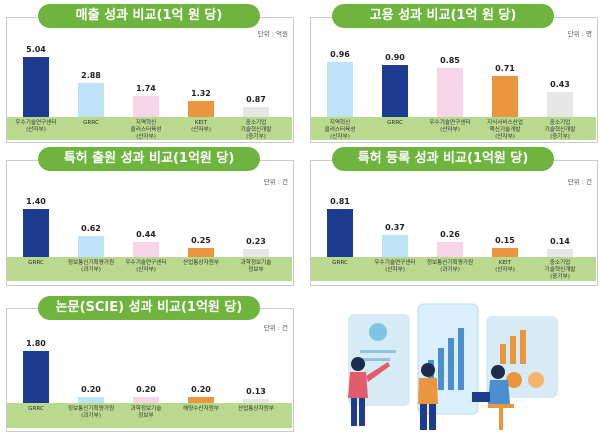 Image resolution: width=600 pixels, height=434 pixels. Describe the element at coordinates (91, 266) in the screenshot. I see `category-label-patent-application-1: 정보통신기획평가원 (과기부)` at that location.